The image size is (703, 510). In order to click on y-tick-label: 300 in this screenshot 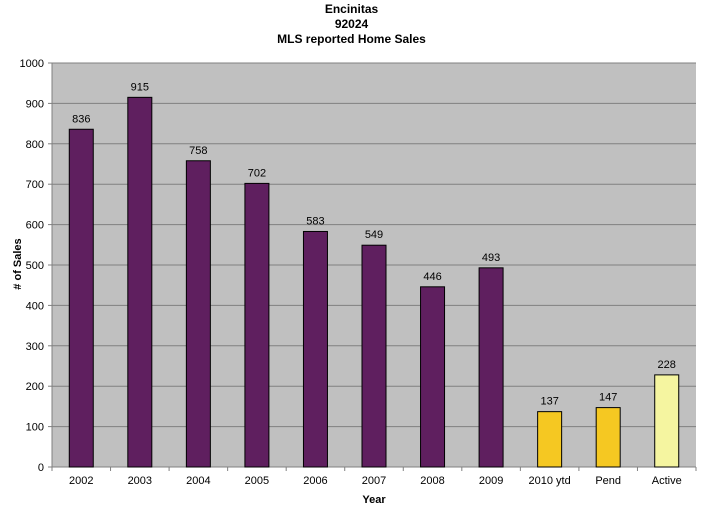, I will do `click(35, 347)`.